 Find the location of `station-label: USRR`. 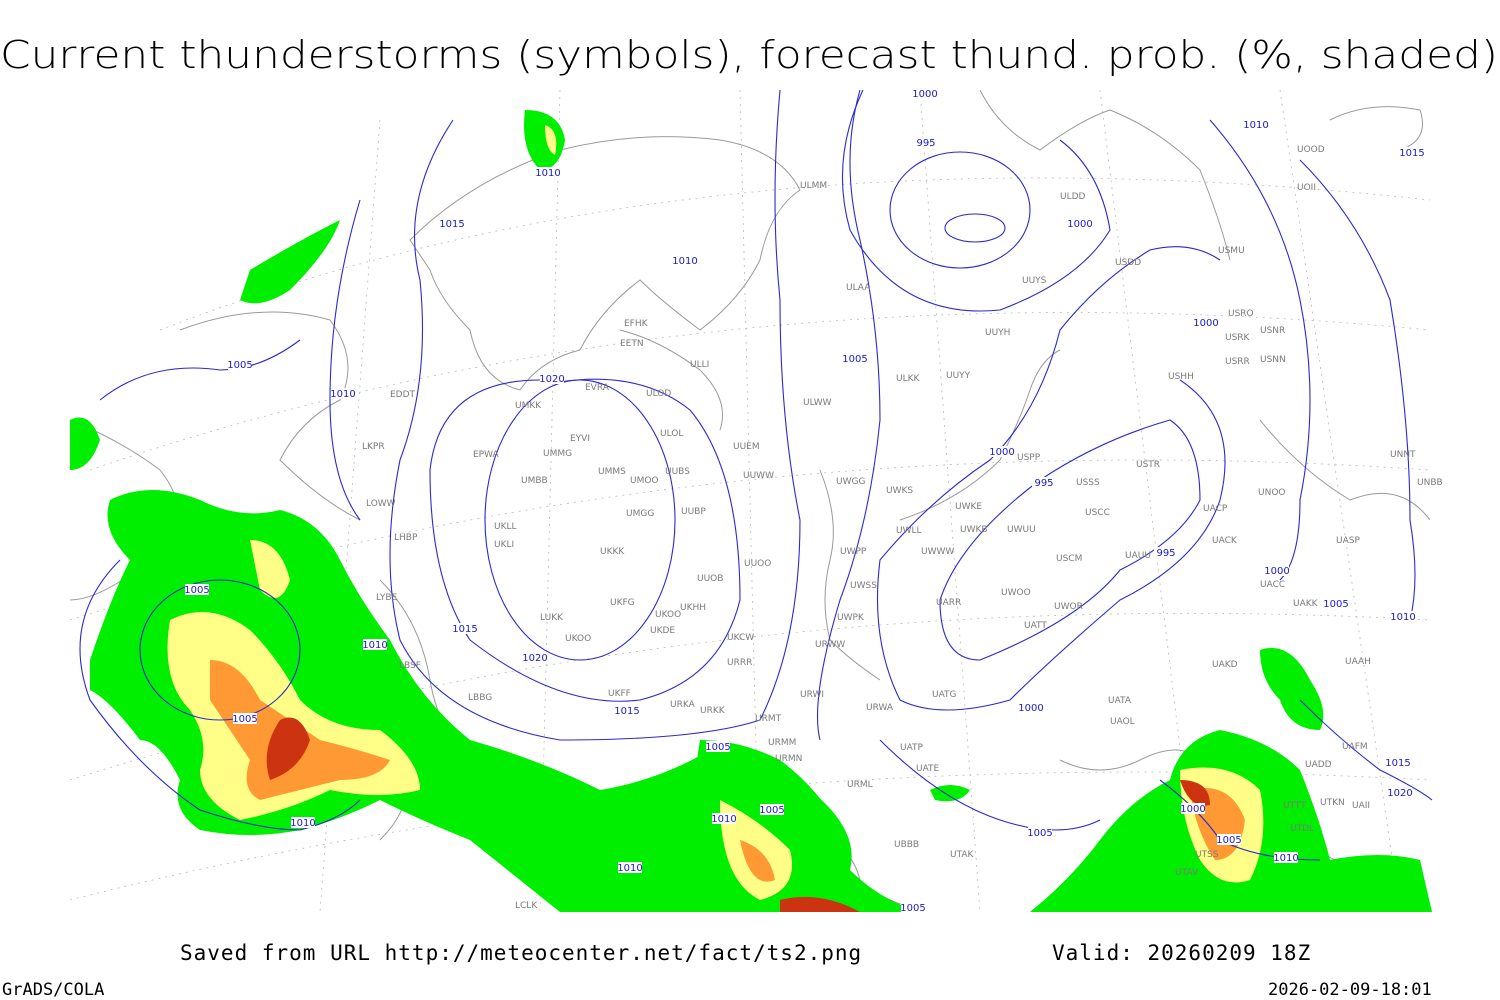

station-label: USRR is located at coordinates (1237, 362).